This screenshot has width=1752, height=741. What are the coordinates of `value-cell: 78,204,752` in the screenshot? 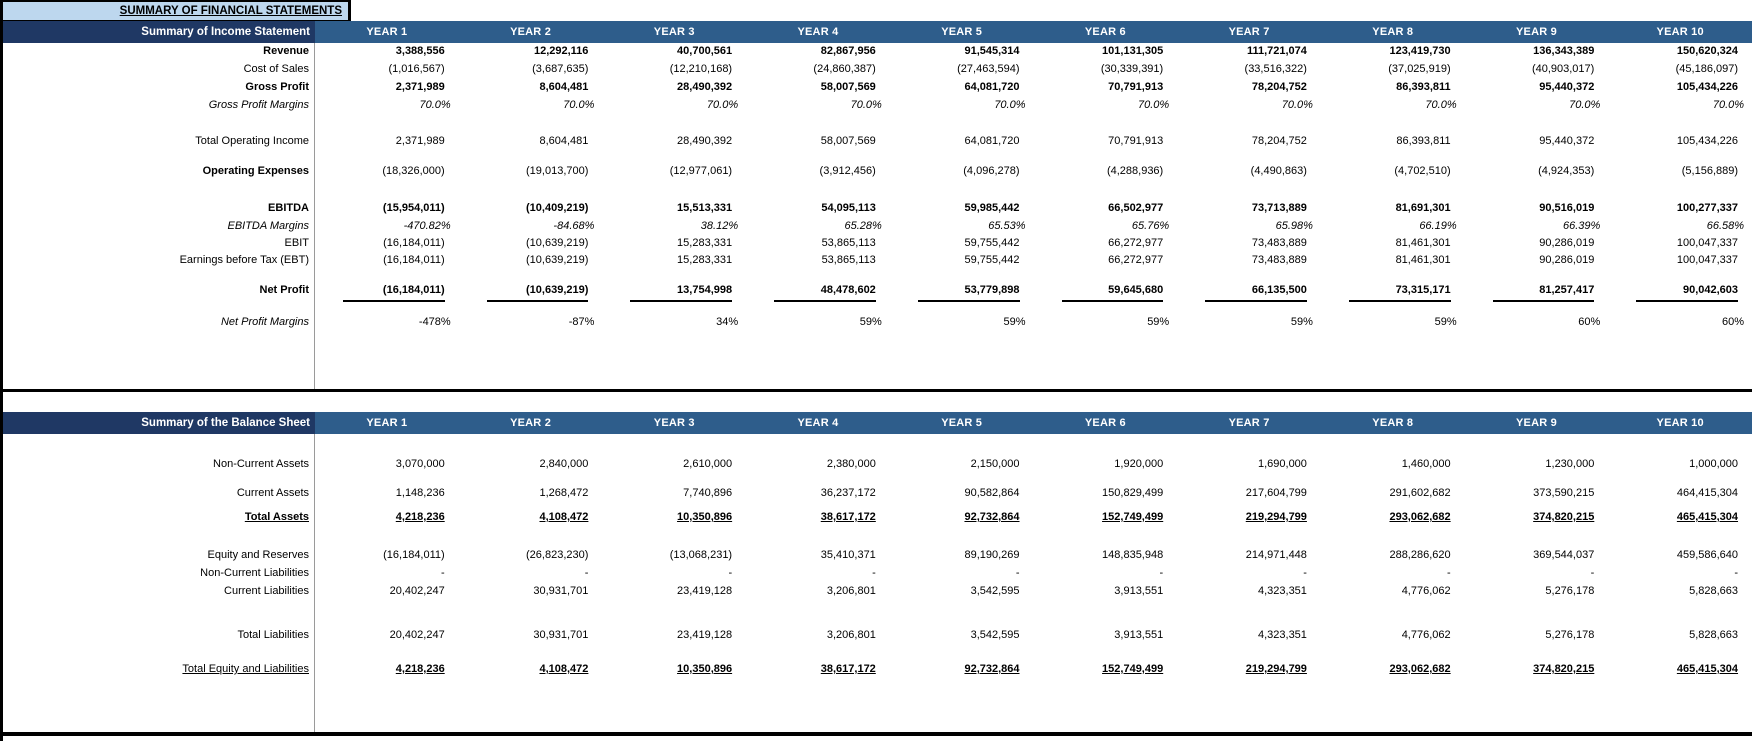 It's located at (1249, 142).